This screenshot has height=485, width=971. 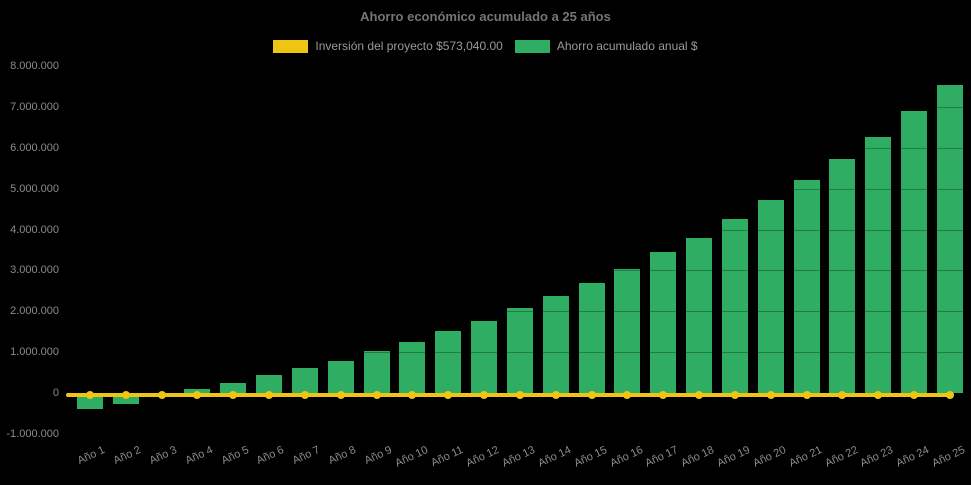 What do you see at coordinates (378, 456) in the screenshot?
I see `x-tick-ano-9: Año 9` at bounding box center [378, 456].